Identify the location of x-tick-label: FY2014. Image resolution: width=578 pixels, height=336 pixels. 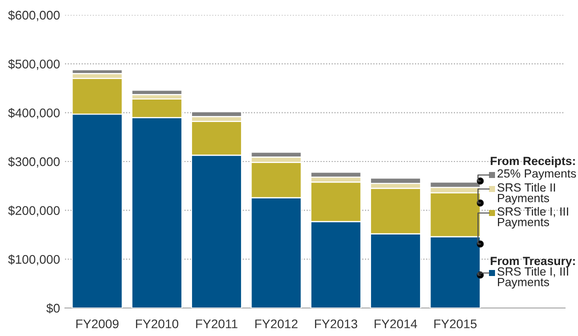
(396, 323).